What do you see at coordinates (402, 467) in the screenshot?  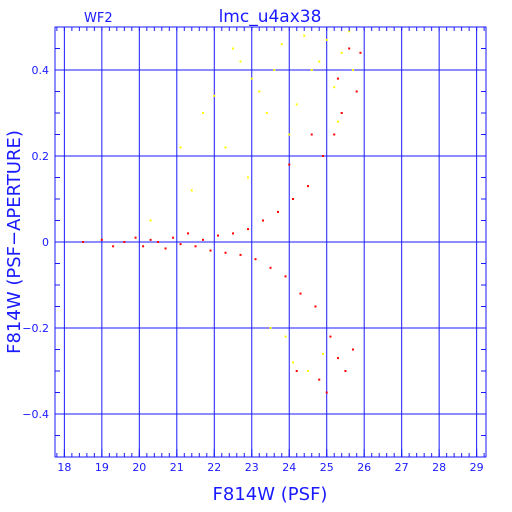 I see `x-tick-label: 27` at bounding box center [402, 467].